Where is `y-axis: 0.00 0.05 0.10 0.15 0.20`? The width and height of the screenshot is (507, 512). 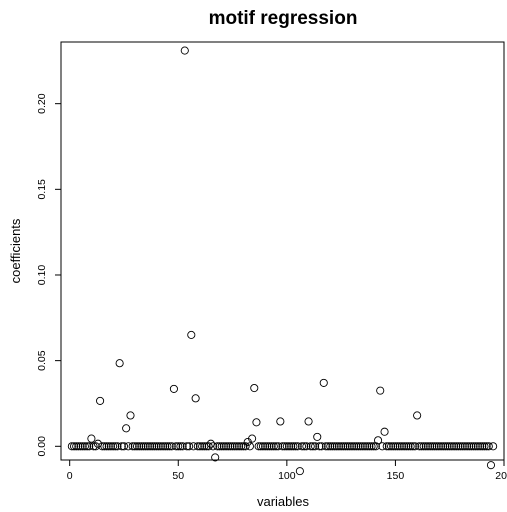 y-axis: 0.00 0.05 0.10 0.15 0.20 is located at coordinates (48, 275).